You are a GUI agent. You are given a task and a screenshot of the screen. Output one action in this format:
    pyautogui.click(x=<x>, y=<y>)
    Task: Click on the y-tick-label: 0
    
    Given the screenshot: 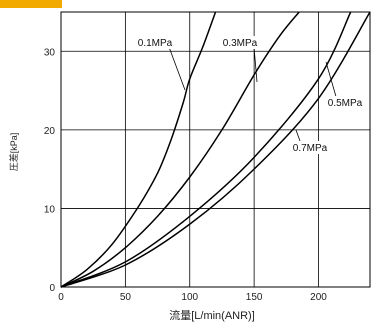 What is the action you would take?
    pyautogui.click(x=52, y=288)
    